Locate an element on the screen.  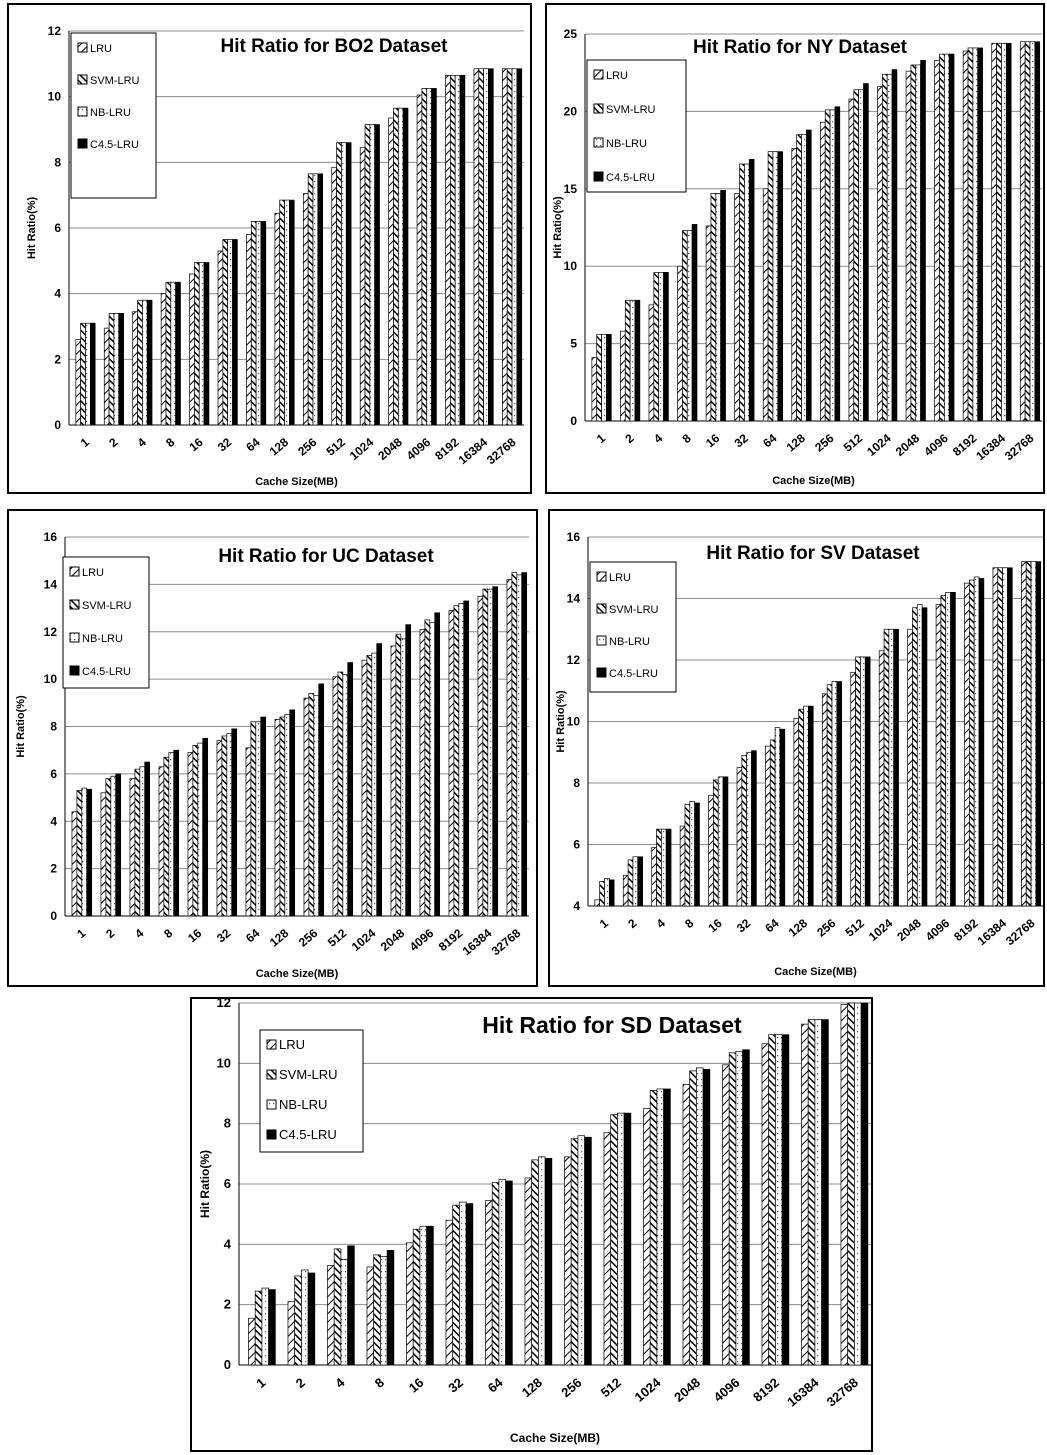
x-tick-label: 64 is located at coordinates (495, 1384).